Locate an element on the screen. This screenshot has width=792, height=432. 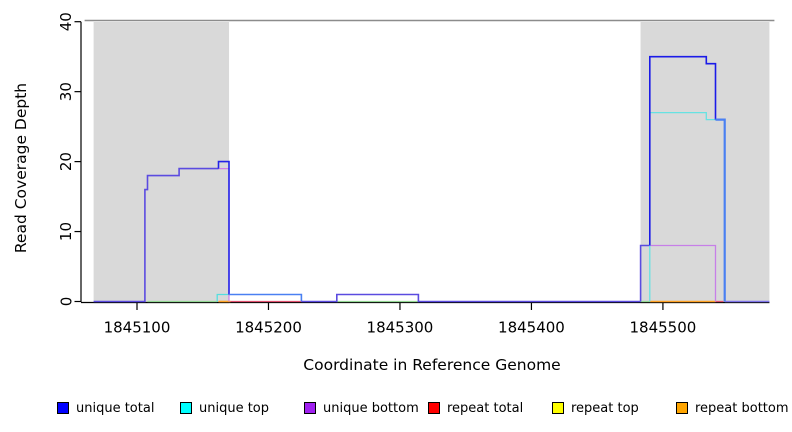
unique-total-swatch-icon is located at coordinates (63, 408).